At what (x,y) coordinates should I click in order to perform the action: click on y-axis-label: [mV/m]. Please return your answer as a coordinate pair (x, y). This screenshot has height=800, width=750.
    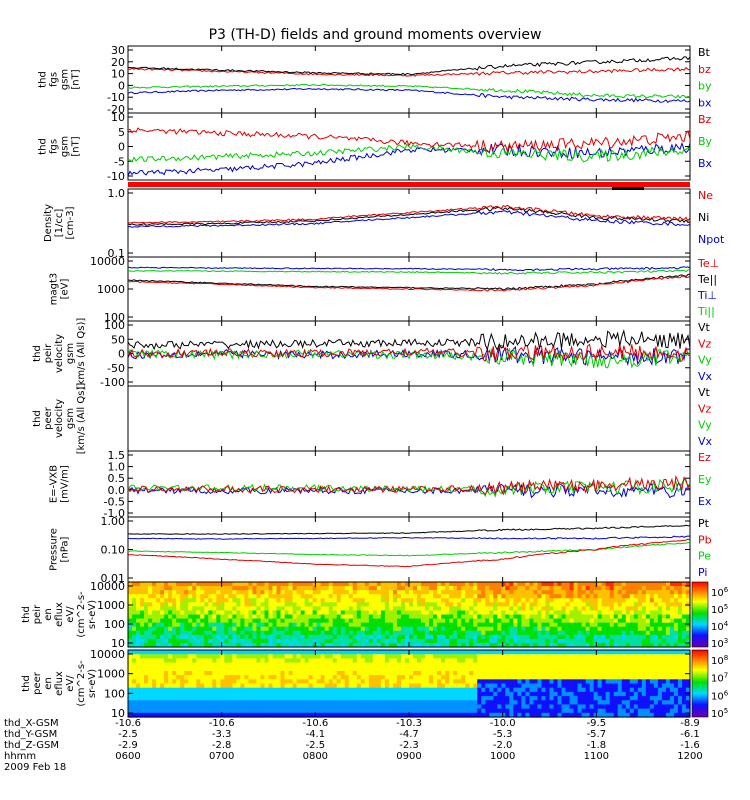
    Looking at the image, I should click on (65, 484).